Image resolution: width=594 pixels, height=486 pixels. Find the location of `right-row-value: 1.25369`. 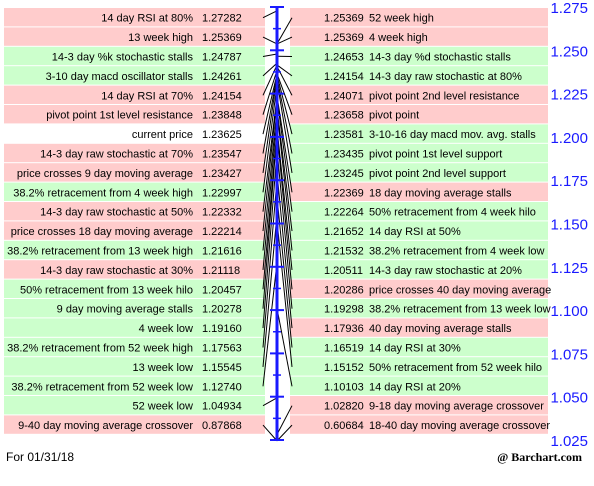

right-row-value: 1.25369 is located at coordinates (344, 19).